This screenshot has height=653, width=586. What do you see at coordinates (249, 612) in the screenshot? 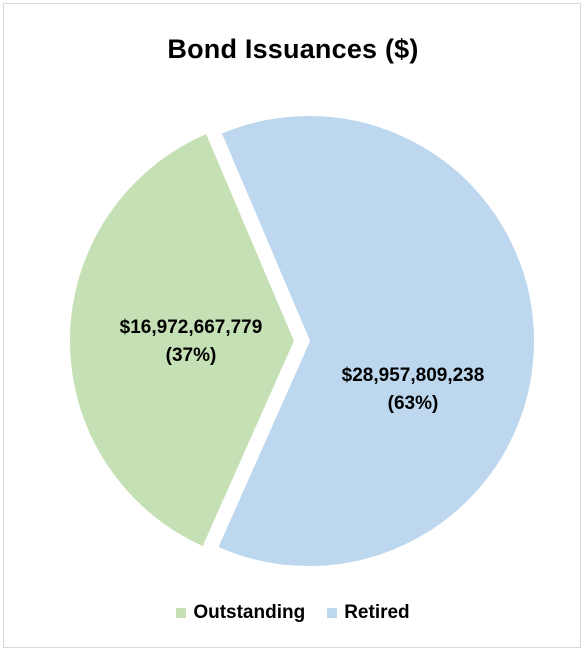
I see `legend-label-outstanding: Outstanding` at bounding box center [249, 612].